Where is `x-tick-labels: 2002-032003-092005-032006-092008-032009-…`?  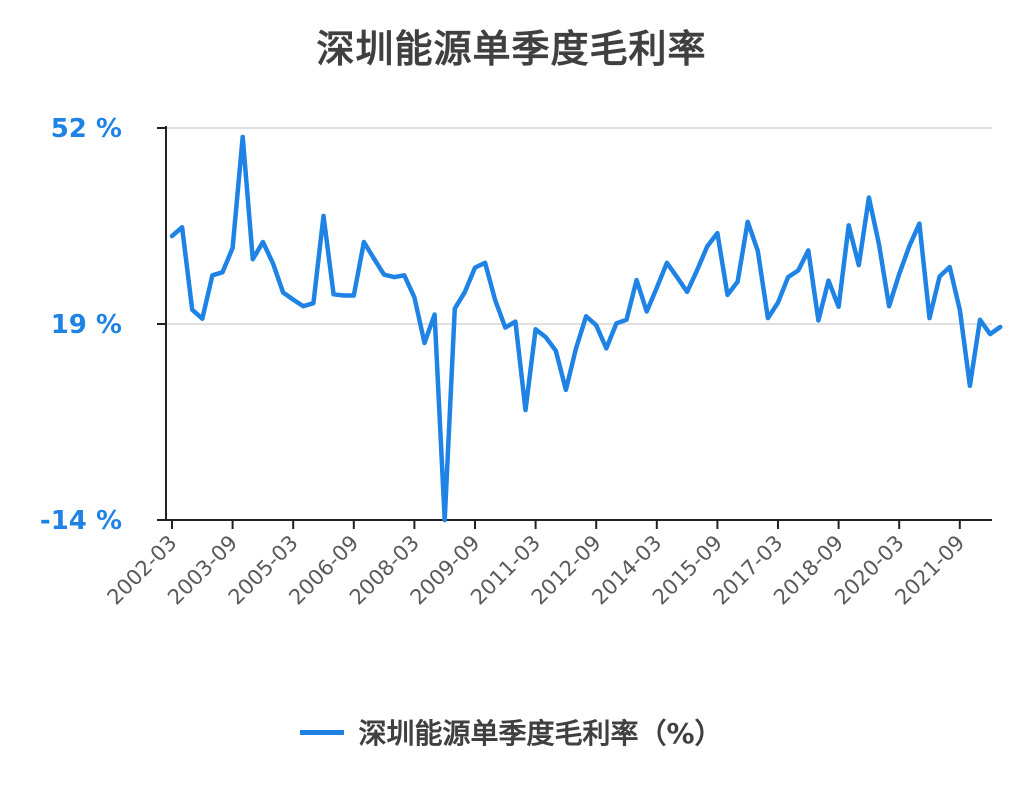
x-tick-labels: 2002-032003-092005-032006-092008-032009-… is located at coordinates (536, 570).